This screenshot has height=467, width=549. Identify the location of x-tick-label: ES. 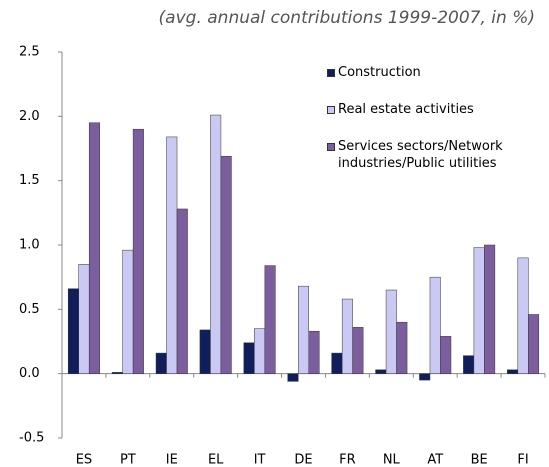
(84, 460).